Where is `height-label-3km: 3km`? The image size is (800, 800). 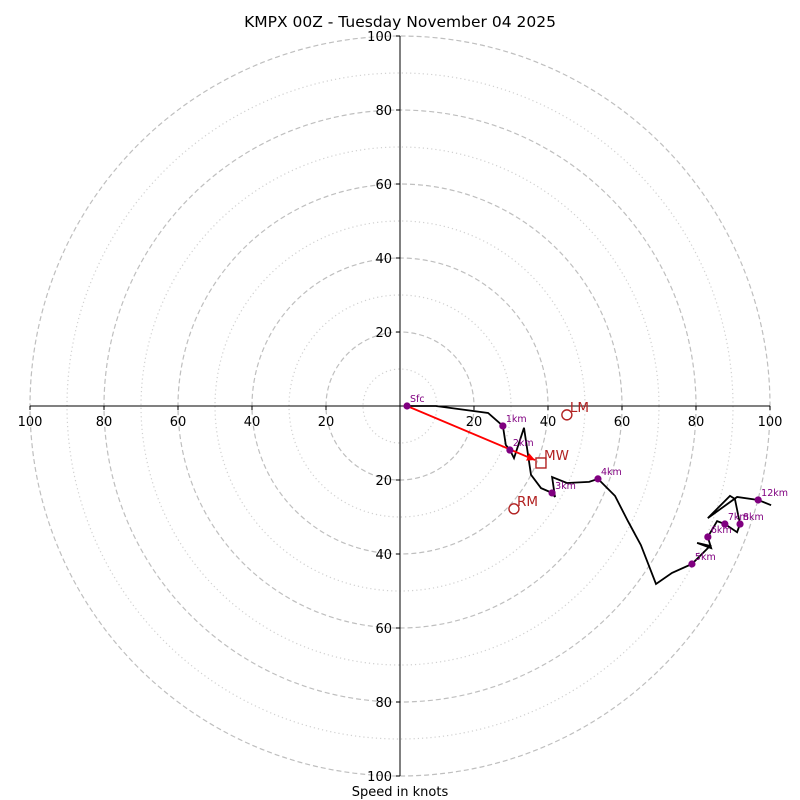
height-label-3km: 3km is located at coordinates (565, 486).